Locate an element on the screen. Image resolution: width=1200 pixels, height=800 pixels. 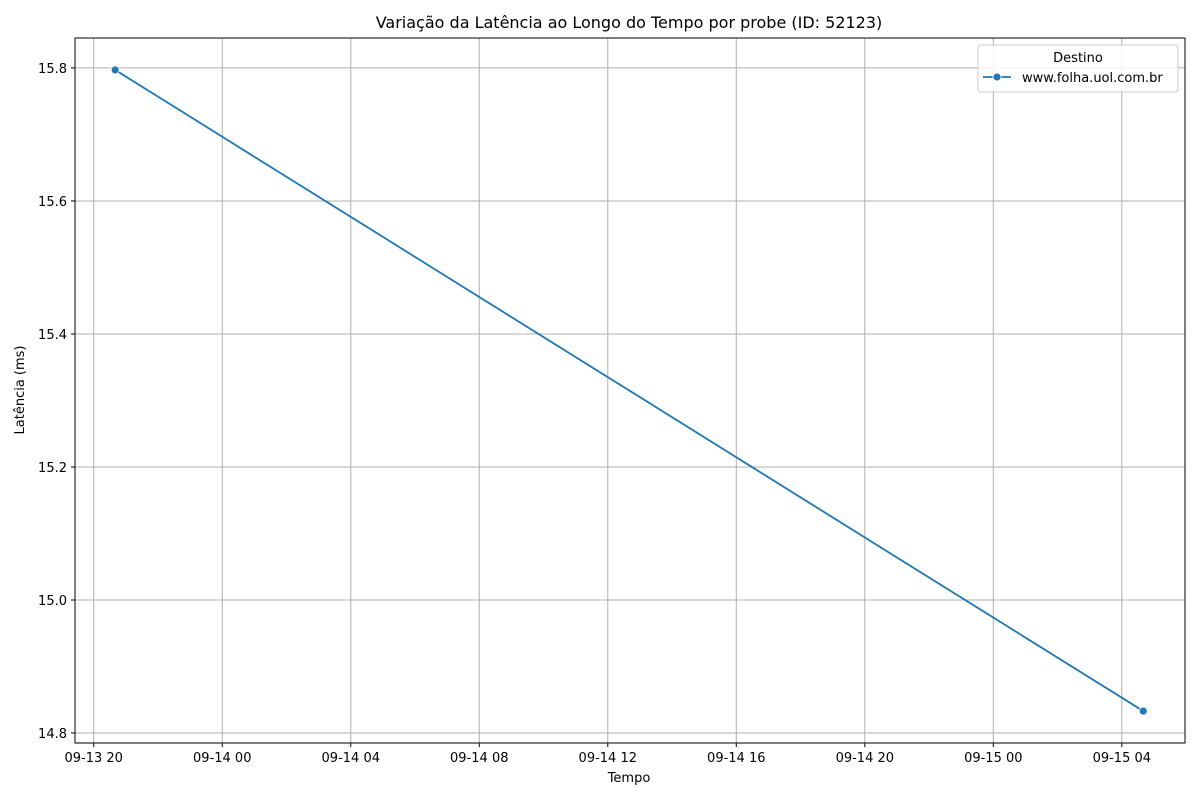
legend: Destino www.folha.uol.com.br is located at coordinates (1078, 68).